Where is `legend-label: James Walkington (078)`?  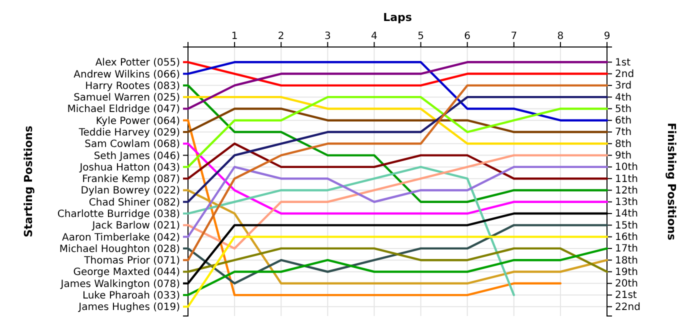
legend-label: James Walkington (078) is located at coordinates (120, 284).